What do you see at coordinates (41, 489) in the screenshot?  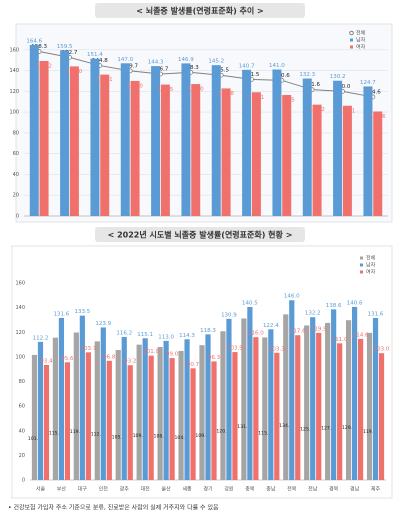 I see `x-tick-label: 서울` at bounding box center [41, 489].